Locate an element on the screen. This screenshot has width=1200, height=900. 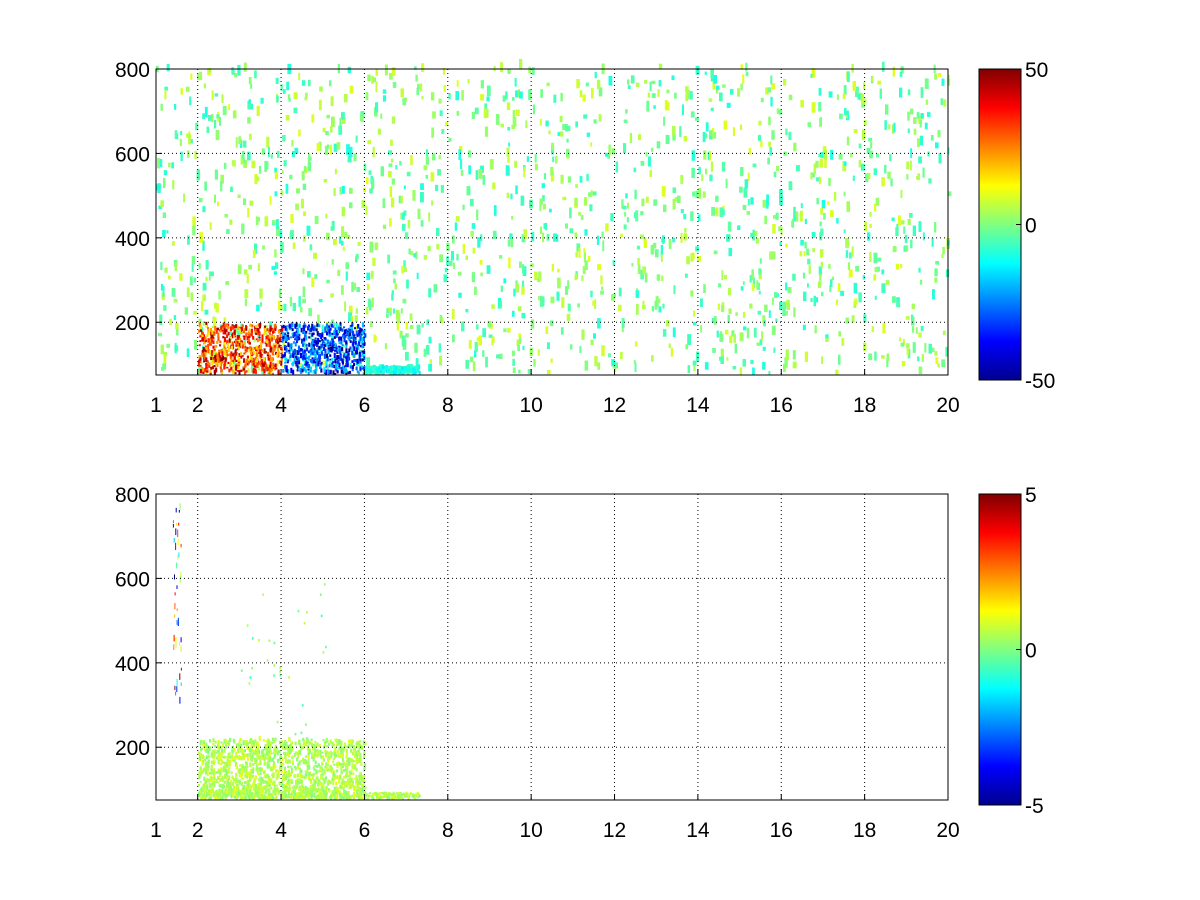
x-tick-label: 4 is located at coordinates (281, 405).